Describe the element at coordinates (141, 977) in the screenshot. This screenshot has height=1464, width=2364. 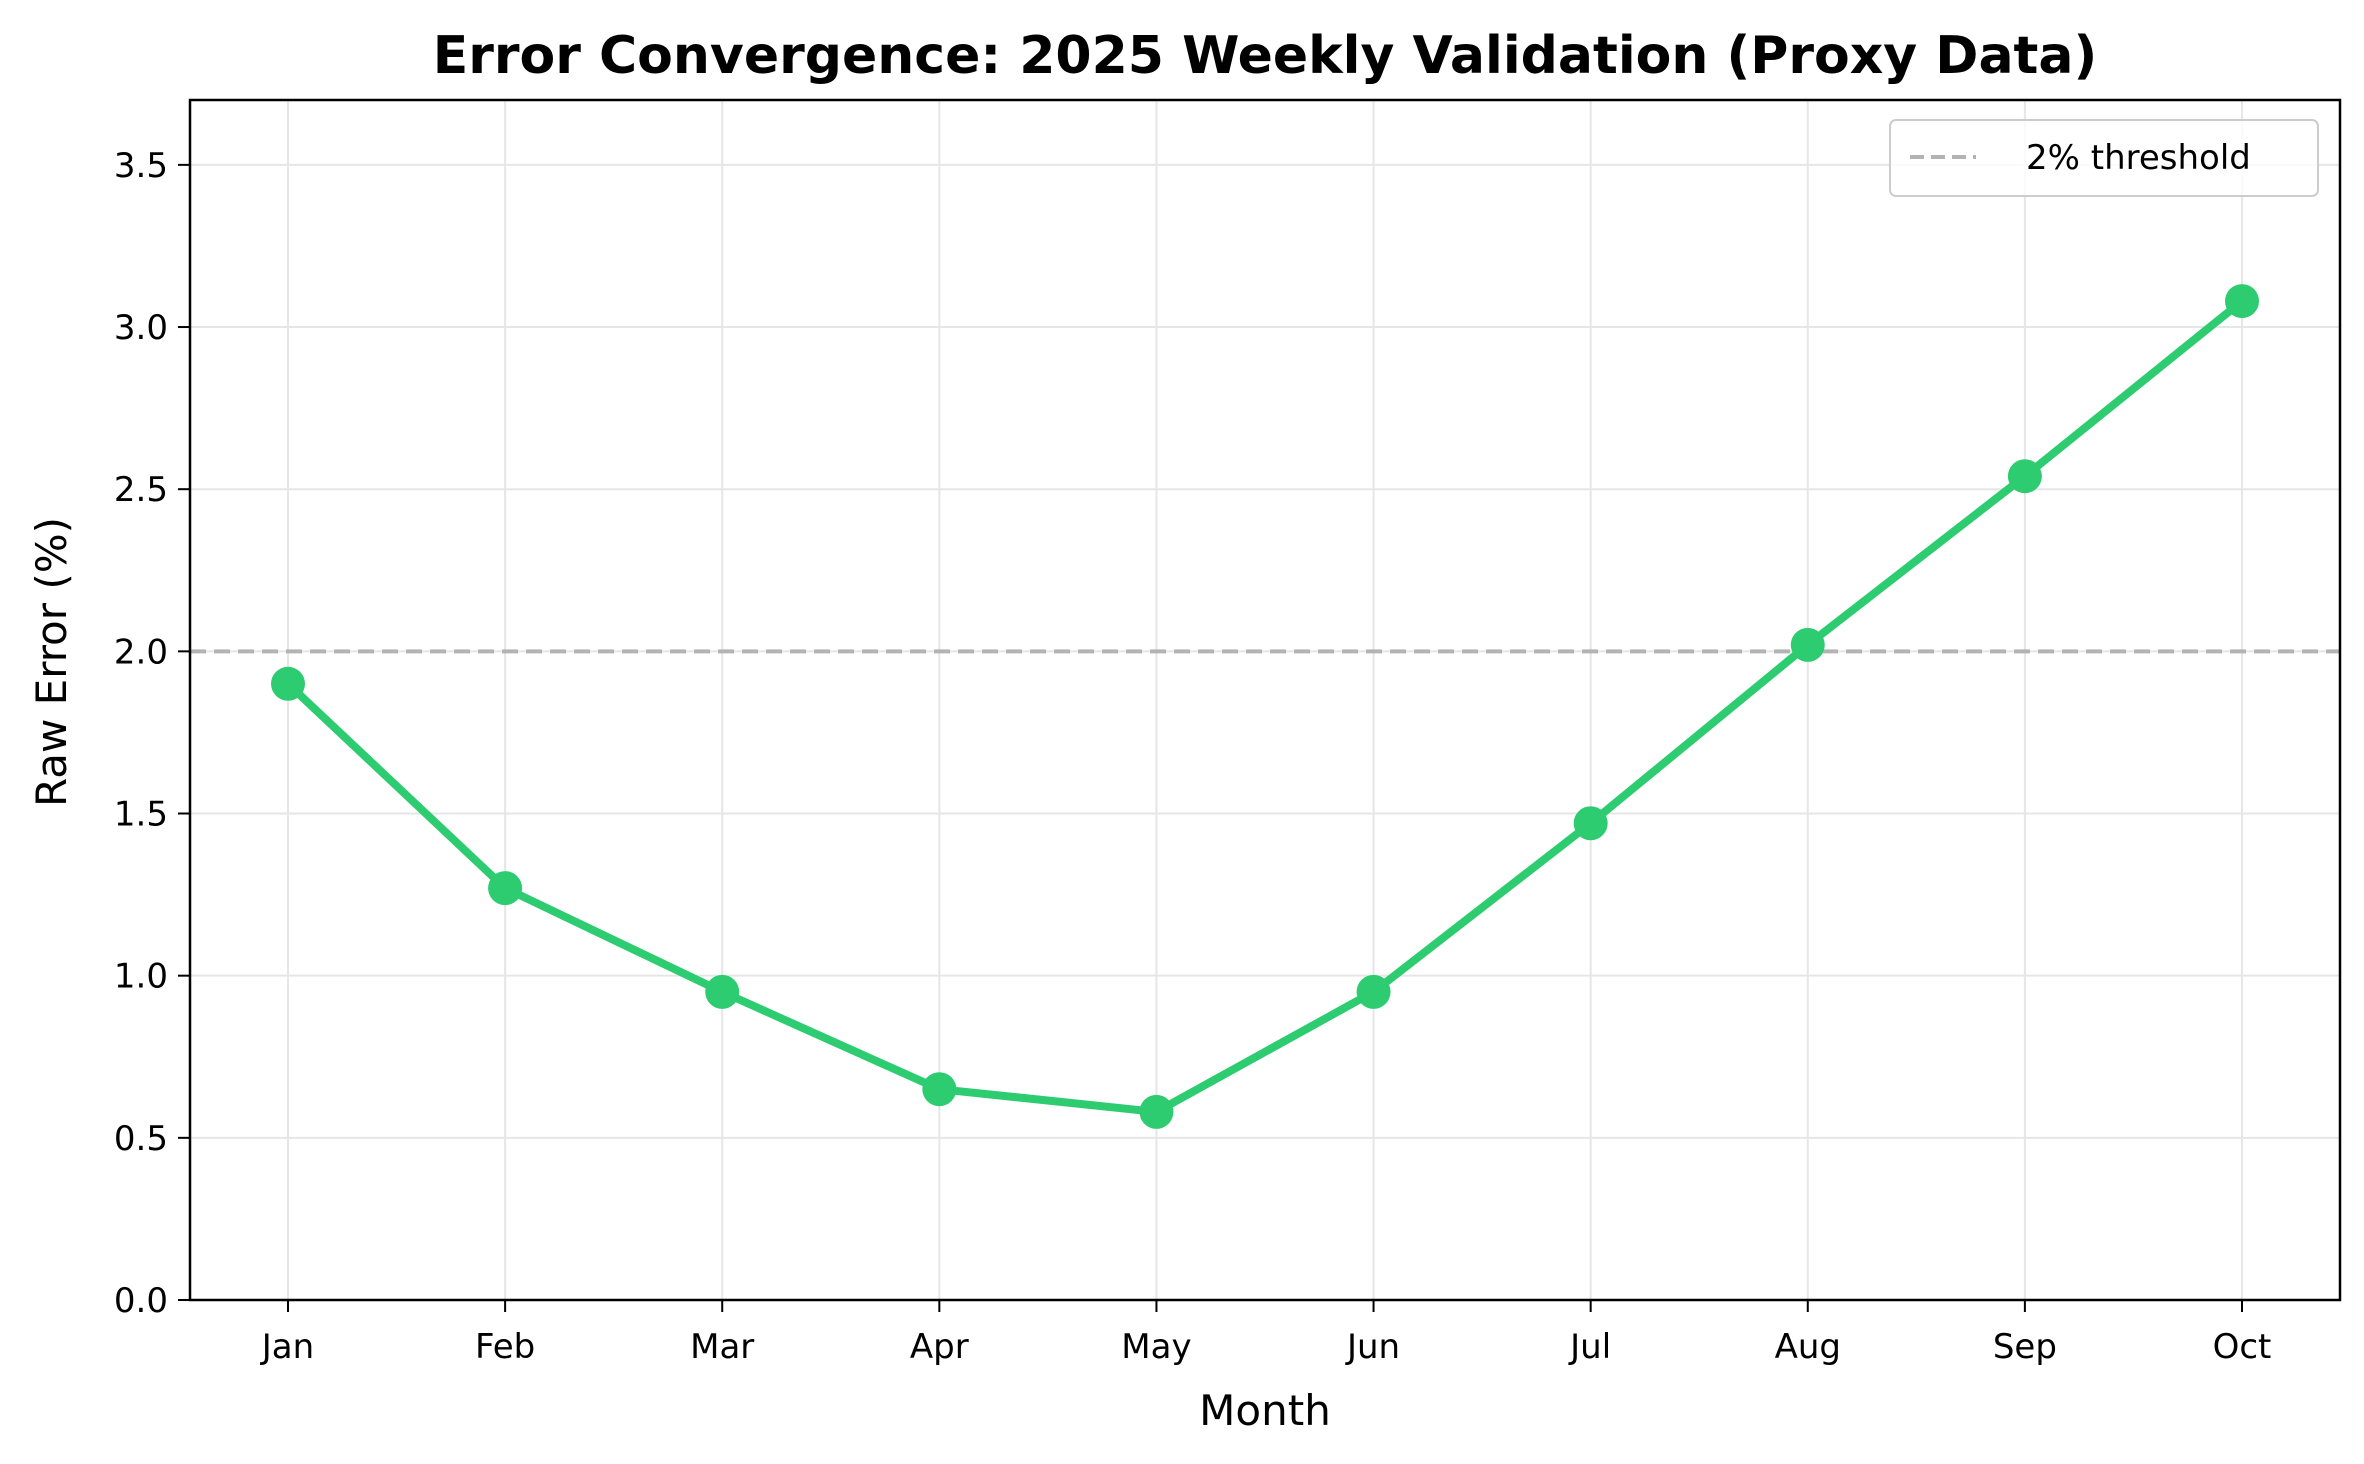
I see `y-tick-label: 1.0` at that location.